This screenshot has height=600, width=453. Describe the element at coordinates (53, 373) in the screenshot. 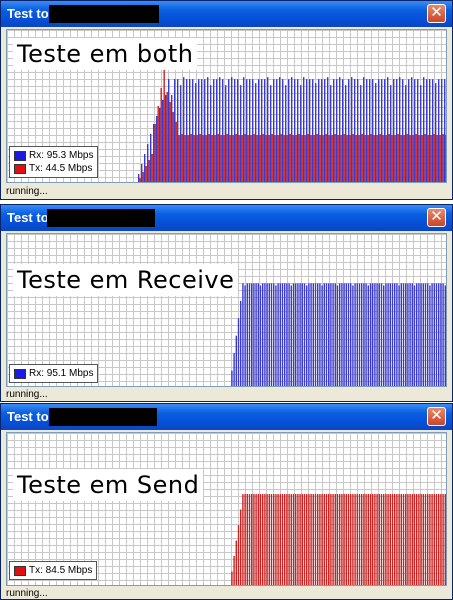

I see `legend-row-rx: Rx: 95.1 Mbps` at that location.